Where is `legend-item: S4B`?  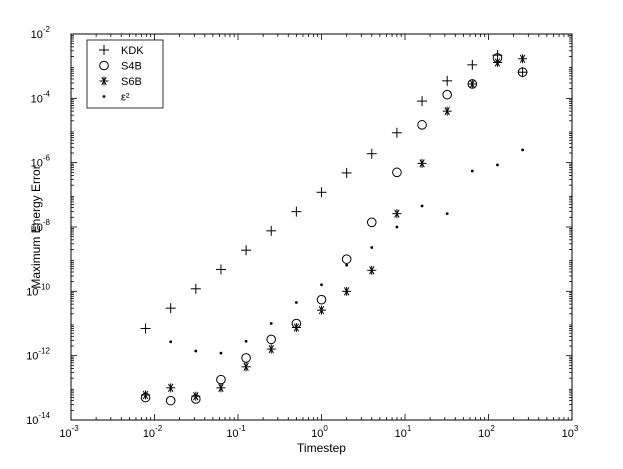 legend-item: S4B is located at coordinates (120, 66).